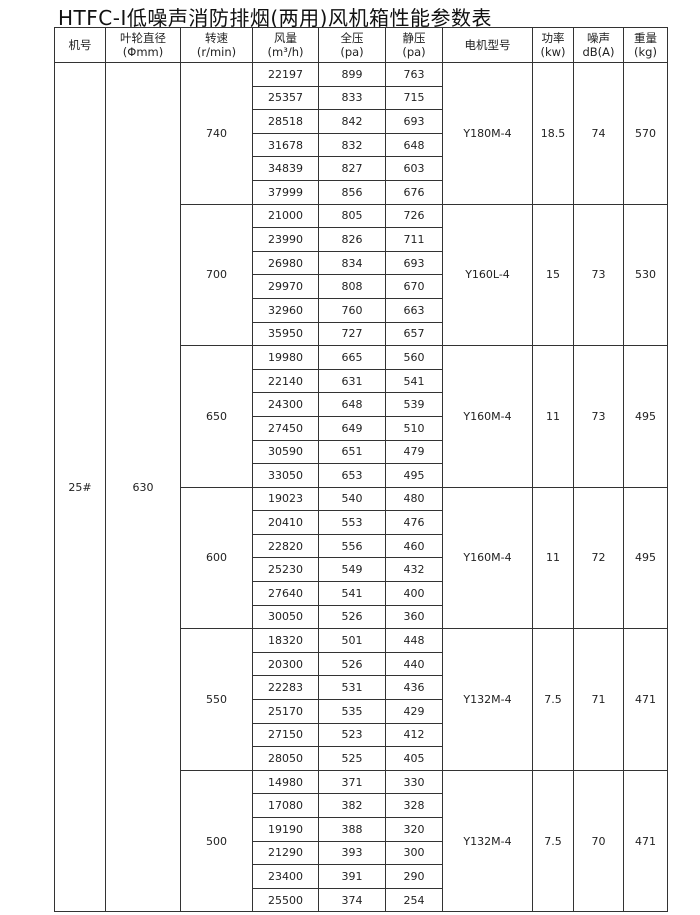 The height and width of the screenshot is (915, 700). Describe the element at coordinates (352, 522) in the screenshot. I see `total-pressure-cell: 553` at that location.